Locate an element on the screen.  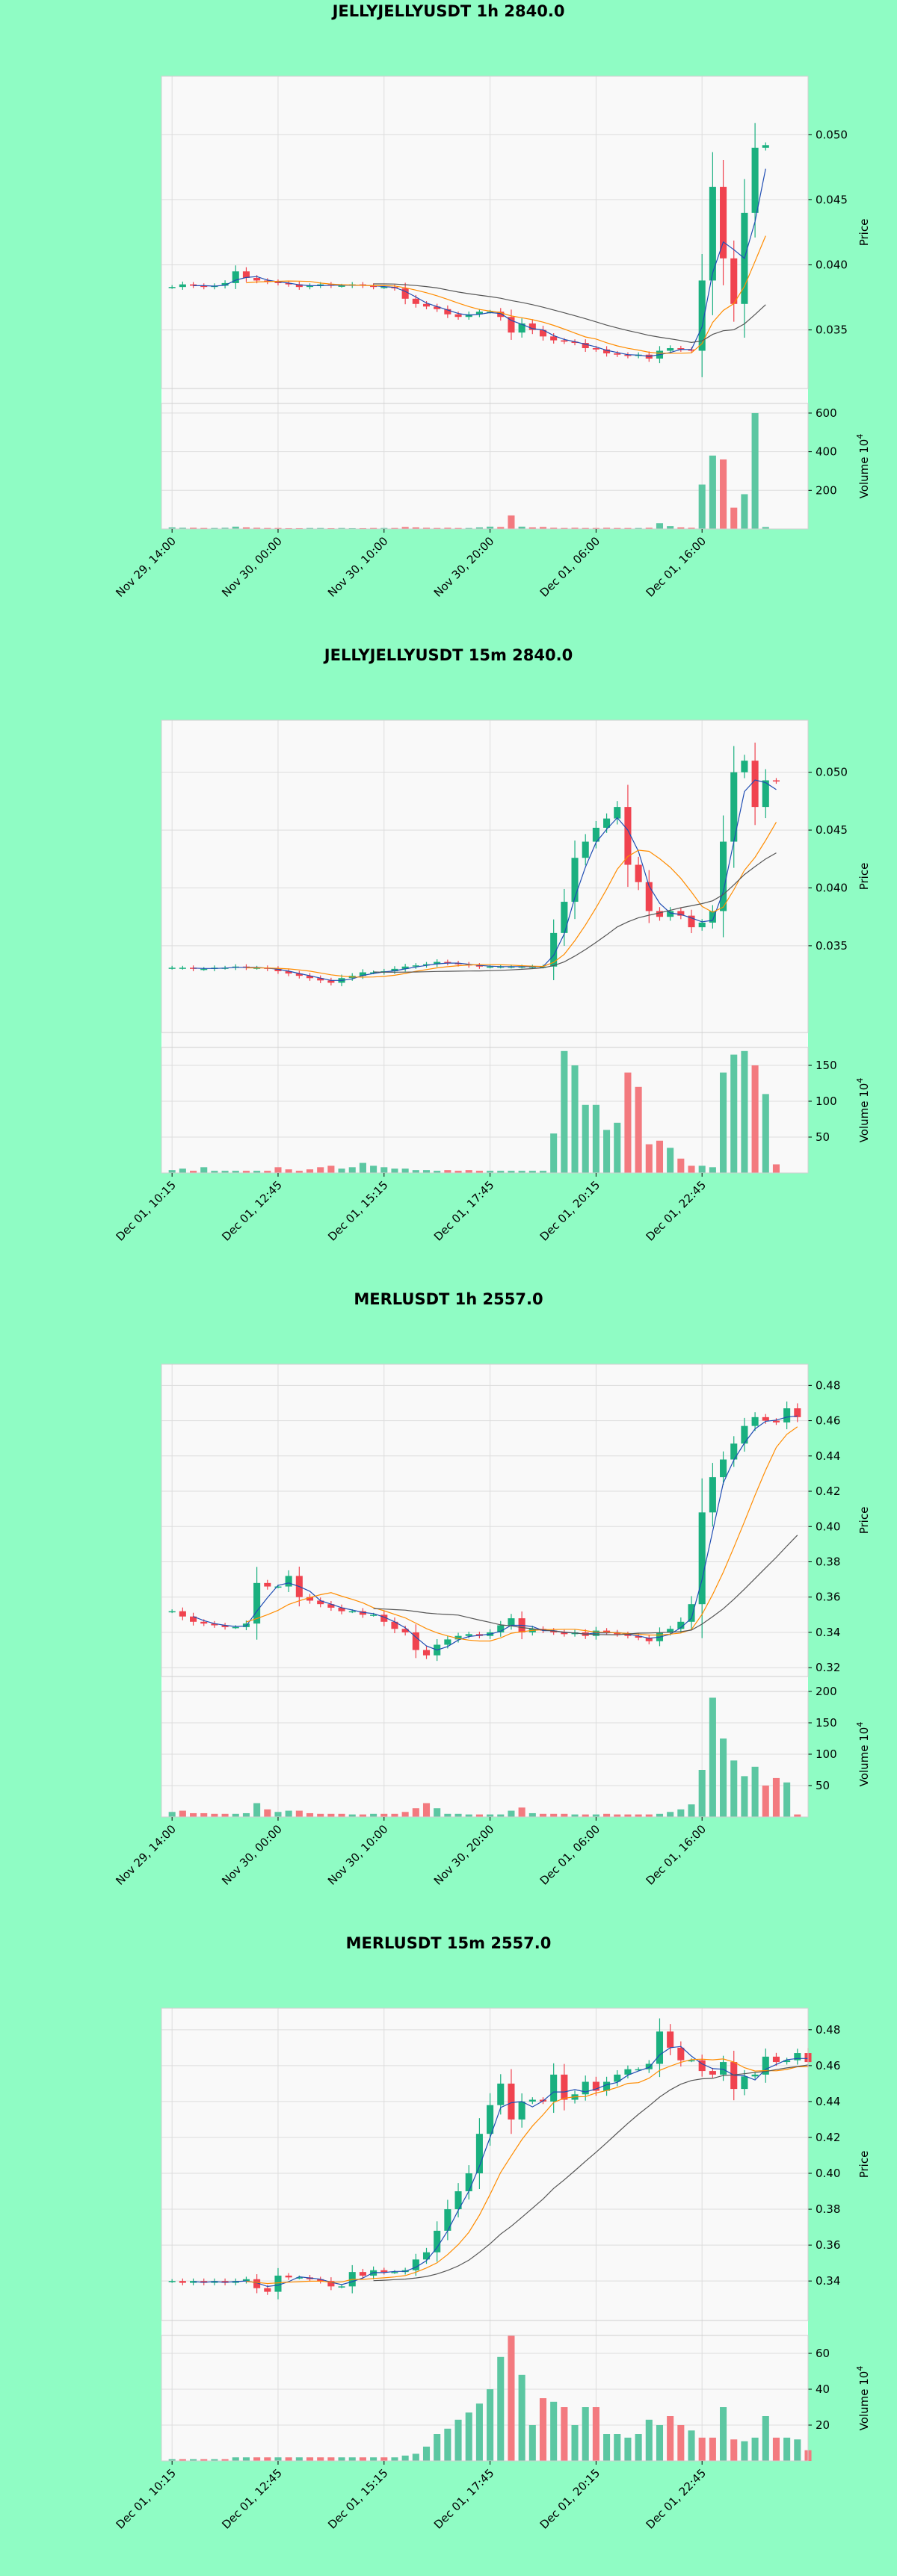
volume-axis-label-exponent: 4 is located at coordinates (860, 436).